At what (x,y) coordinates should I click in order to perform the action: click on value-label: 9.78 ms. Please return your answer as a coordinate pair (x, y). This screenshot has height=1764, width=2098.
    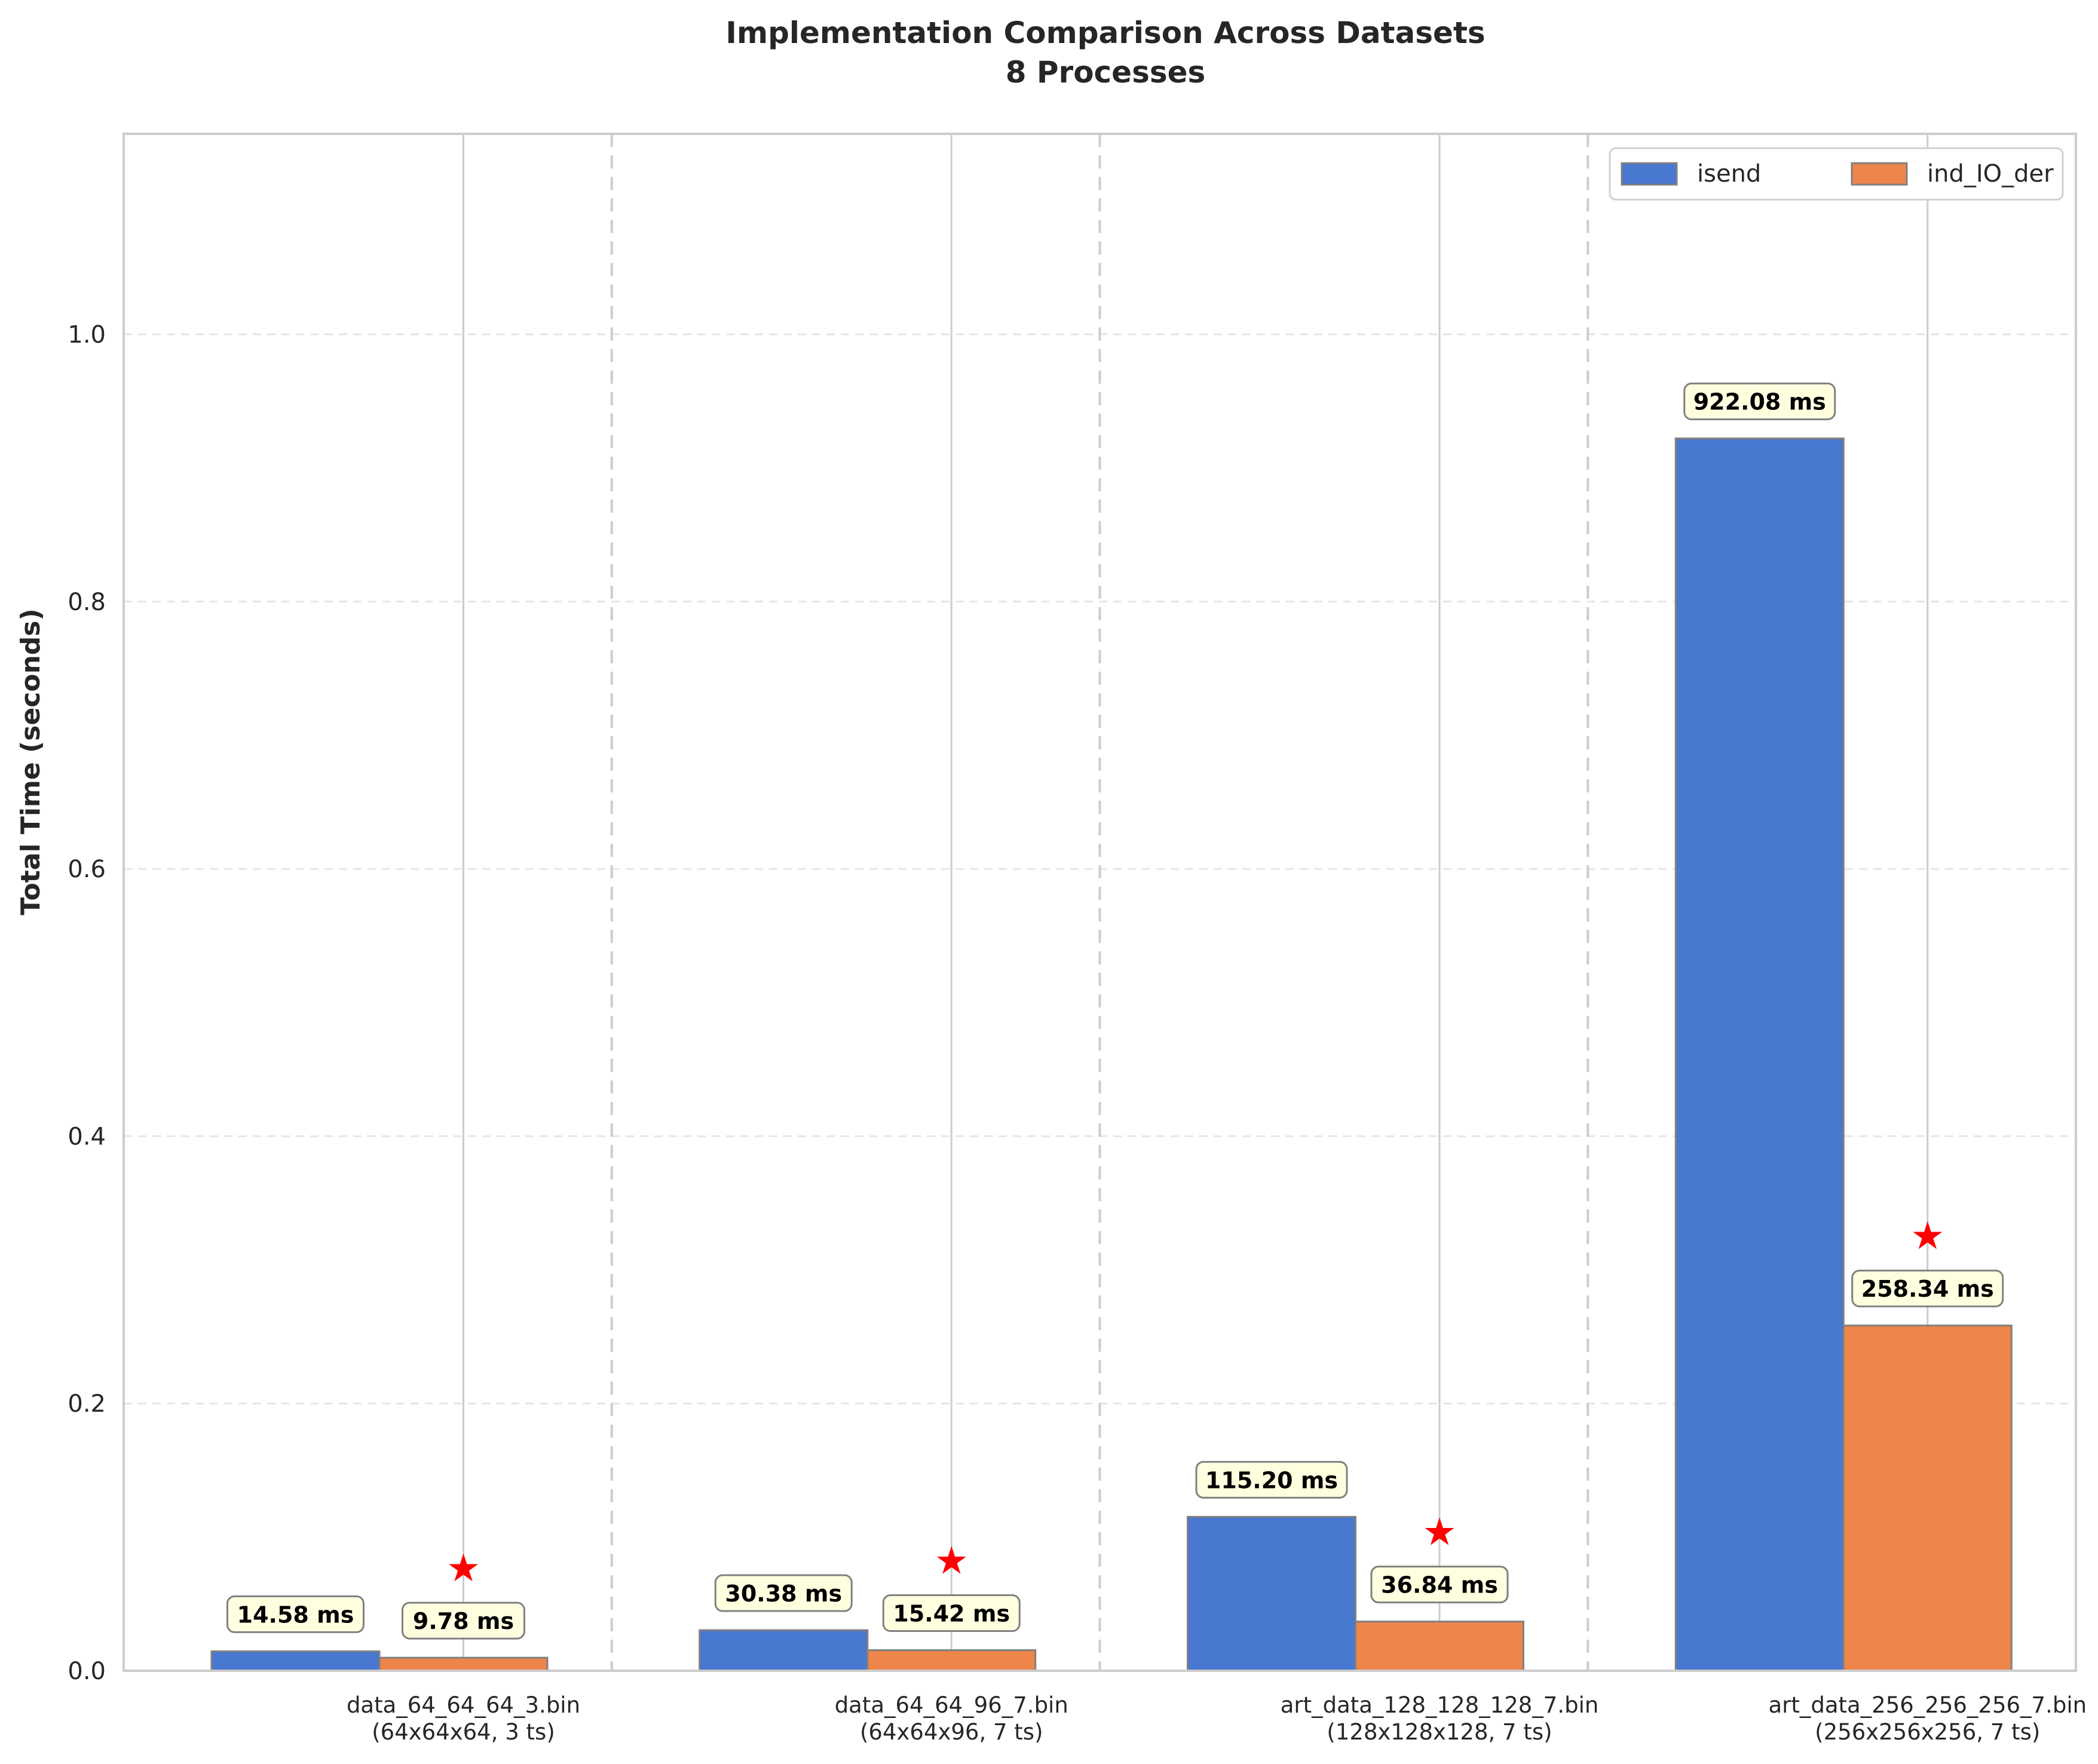
    Looking at the image, I should click on (463, 1620).